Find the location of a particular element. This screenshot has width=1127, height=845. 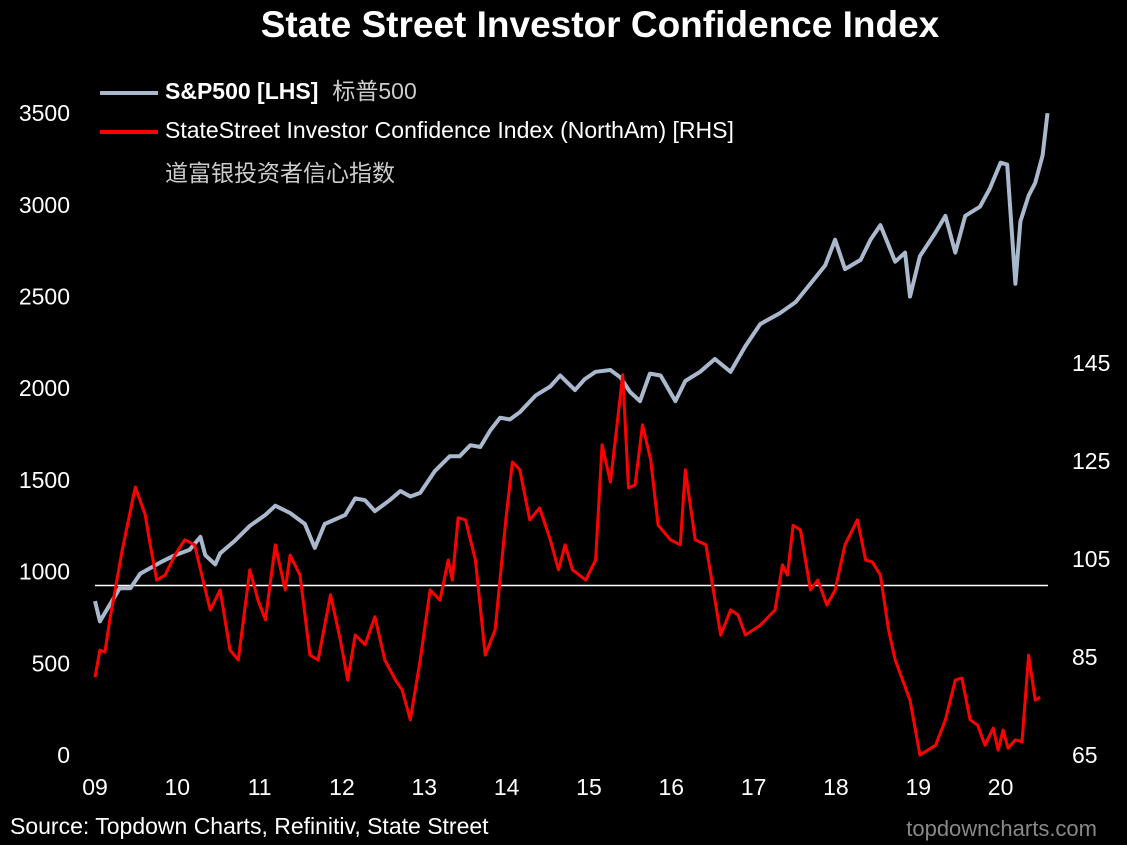

x-tick-label: 10 is located at coordinates (178, 787).